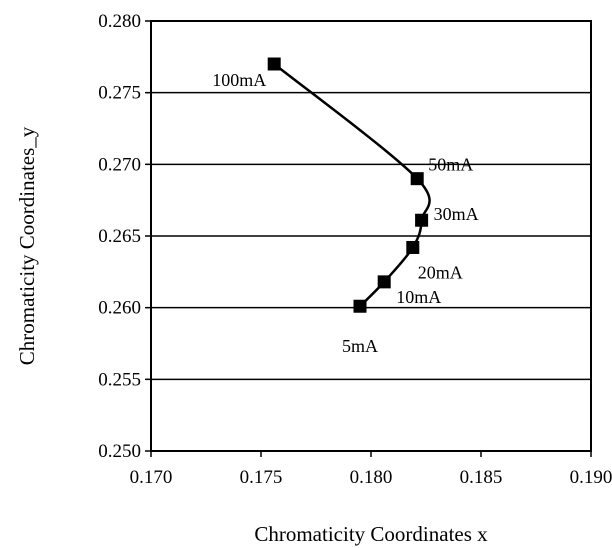 The image size is (612, 548). What do you see at coordinates (450, 165) in the screenshot?
I see `data-label: 50mA` at bounding box center [450, 165].